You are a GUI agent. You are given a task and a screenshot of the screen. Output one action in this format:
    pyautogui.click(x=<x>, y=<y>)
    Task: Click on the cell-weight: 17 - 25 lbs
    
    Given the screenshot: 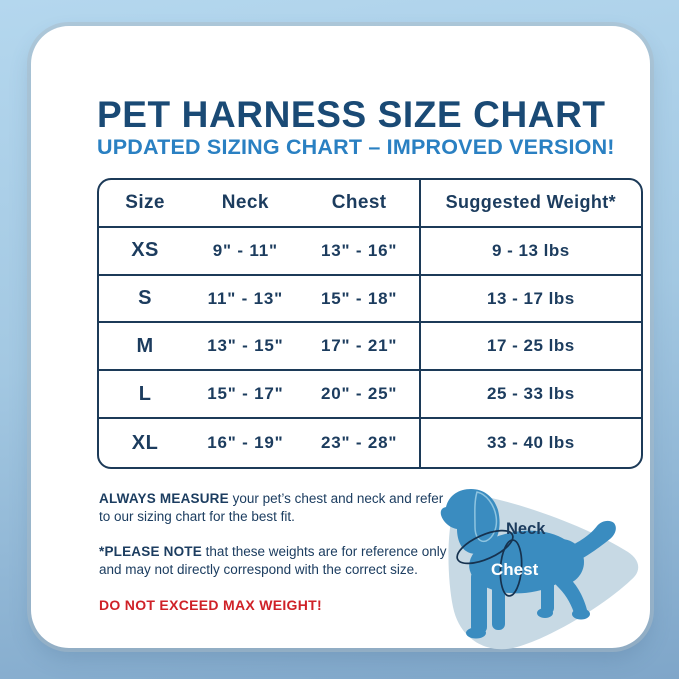 What is the action you would take?
    pyautogui.click(x=529, y=346)
    